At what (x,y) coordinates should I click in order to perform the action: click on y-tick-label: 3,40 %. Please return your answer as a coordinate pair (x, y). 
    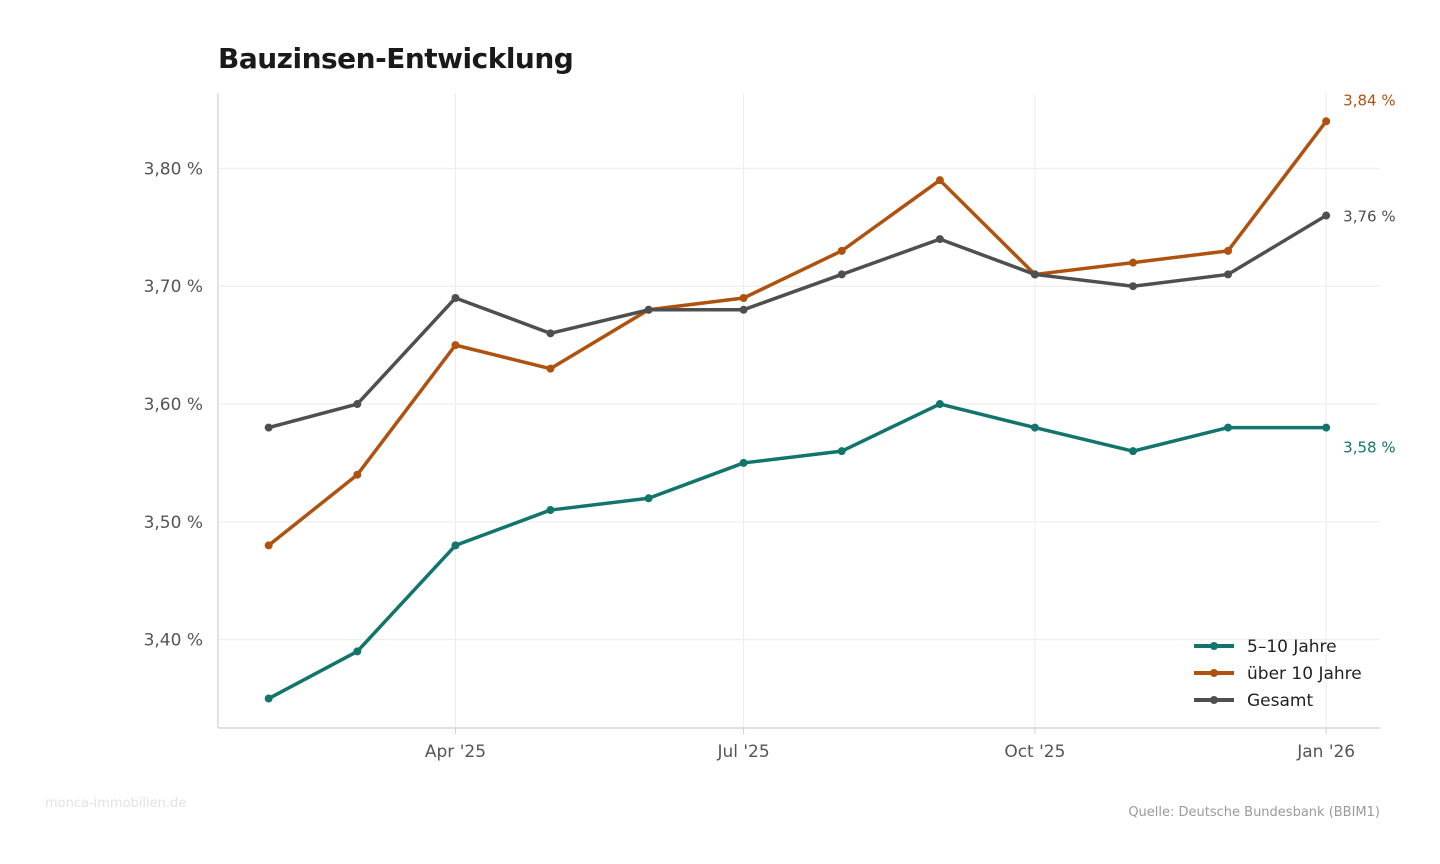
    Looking at the image, I should click on (173, 641).